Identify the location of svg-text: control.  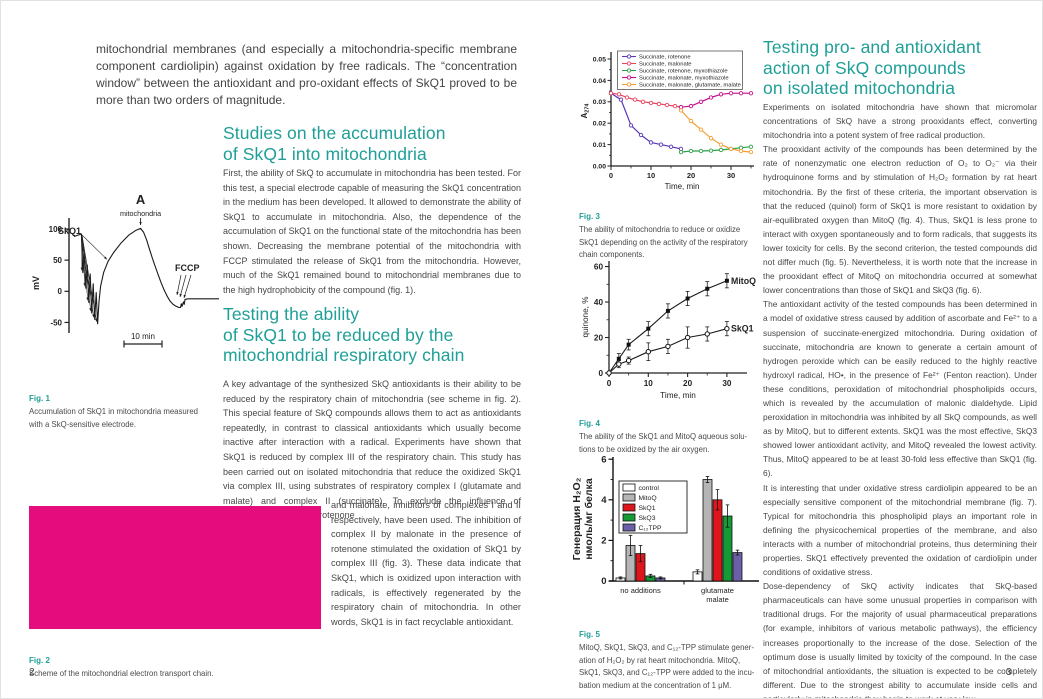
(649, 488).